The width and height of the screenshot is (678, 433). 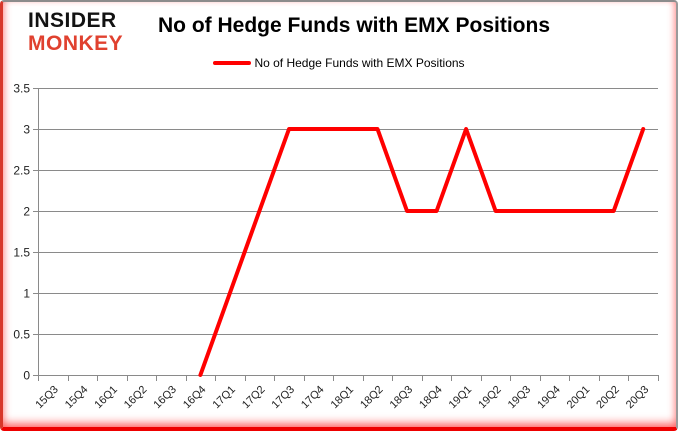 What do you see at coordinates (284, 398) in the screenshot?
I see `x-tick-label: 17Q3` at bounding box center [284, 398].